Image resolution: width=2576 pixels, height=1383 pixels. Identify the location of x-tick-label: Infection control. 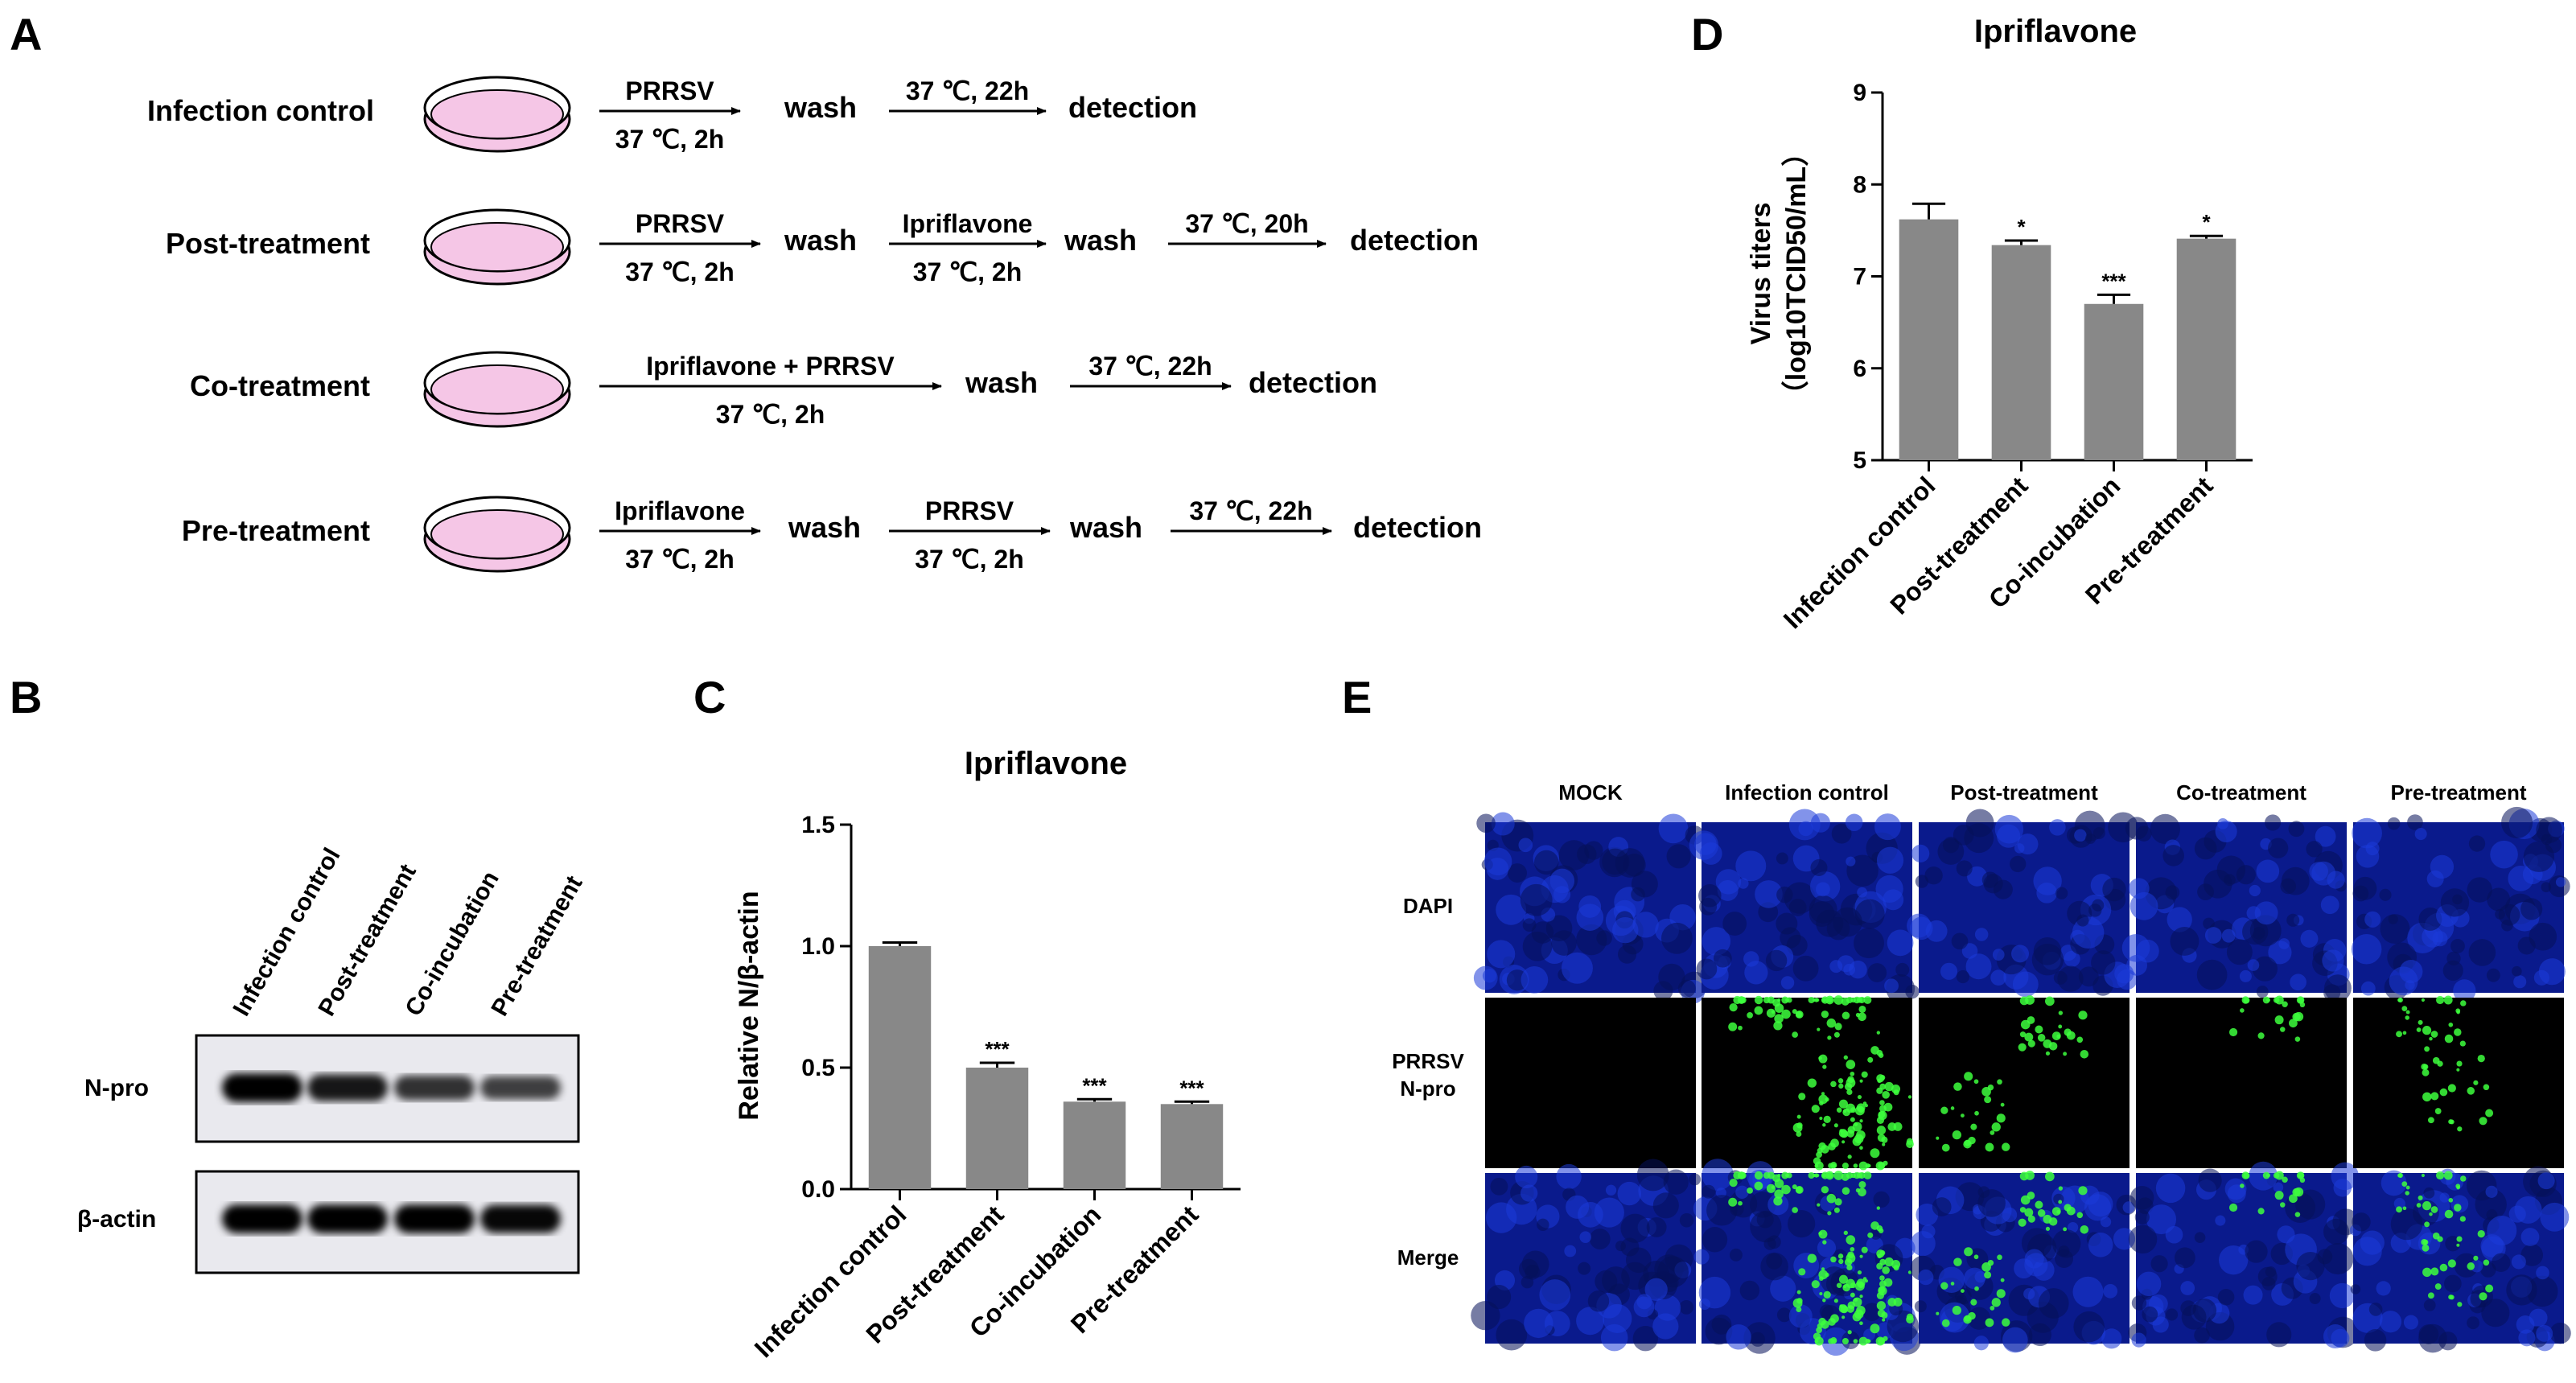
(1859, 552).